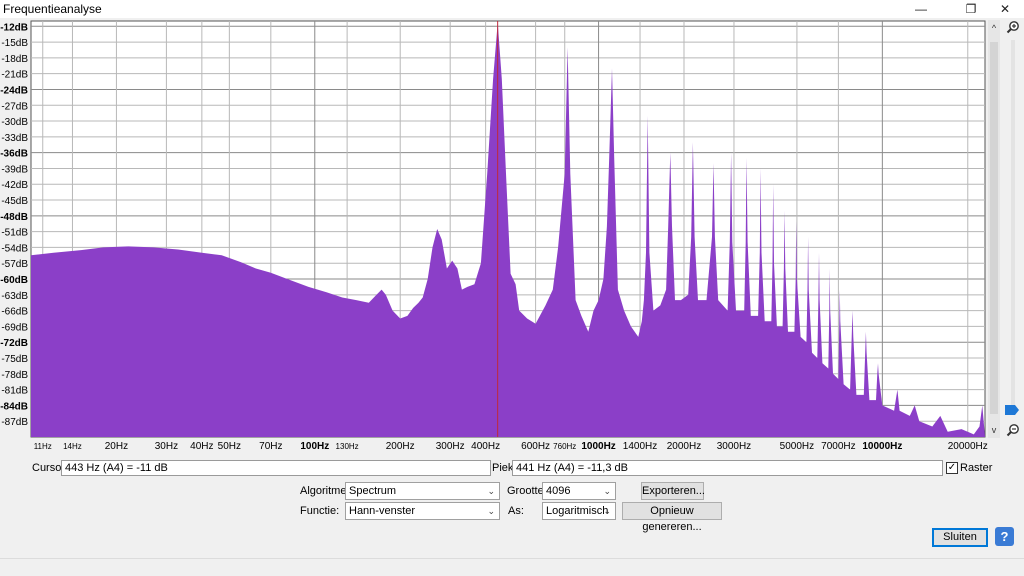 The width and height of the screenshot is (1024, 576). What do you see at coordinates (325, 491) in the screenshot?
I see `algorithm-label: Algoritme:` at bounding box center [325, 491].